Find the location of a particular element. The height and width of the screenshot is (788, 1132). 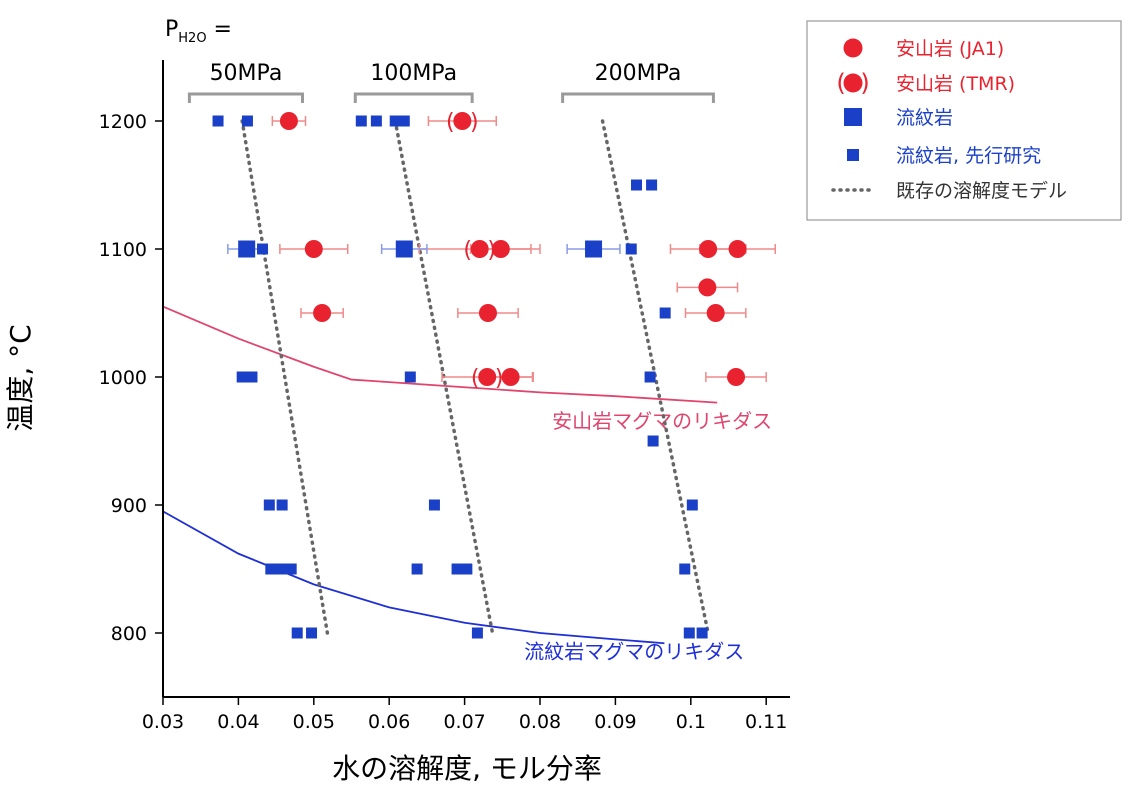

x-tick-label: 0.07 is located at coordinates (464, 722).